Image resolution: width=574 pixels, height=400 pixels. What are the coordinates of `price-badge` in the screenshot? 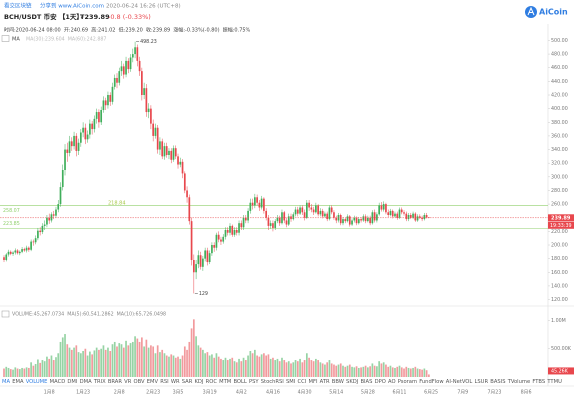 It's located at (561, 218).